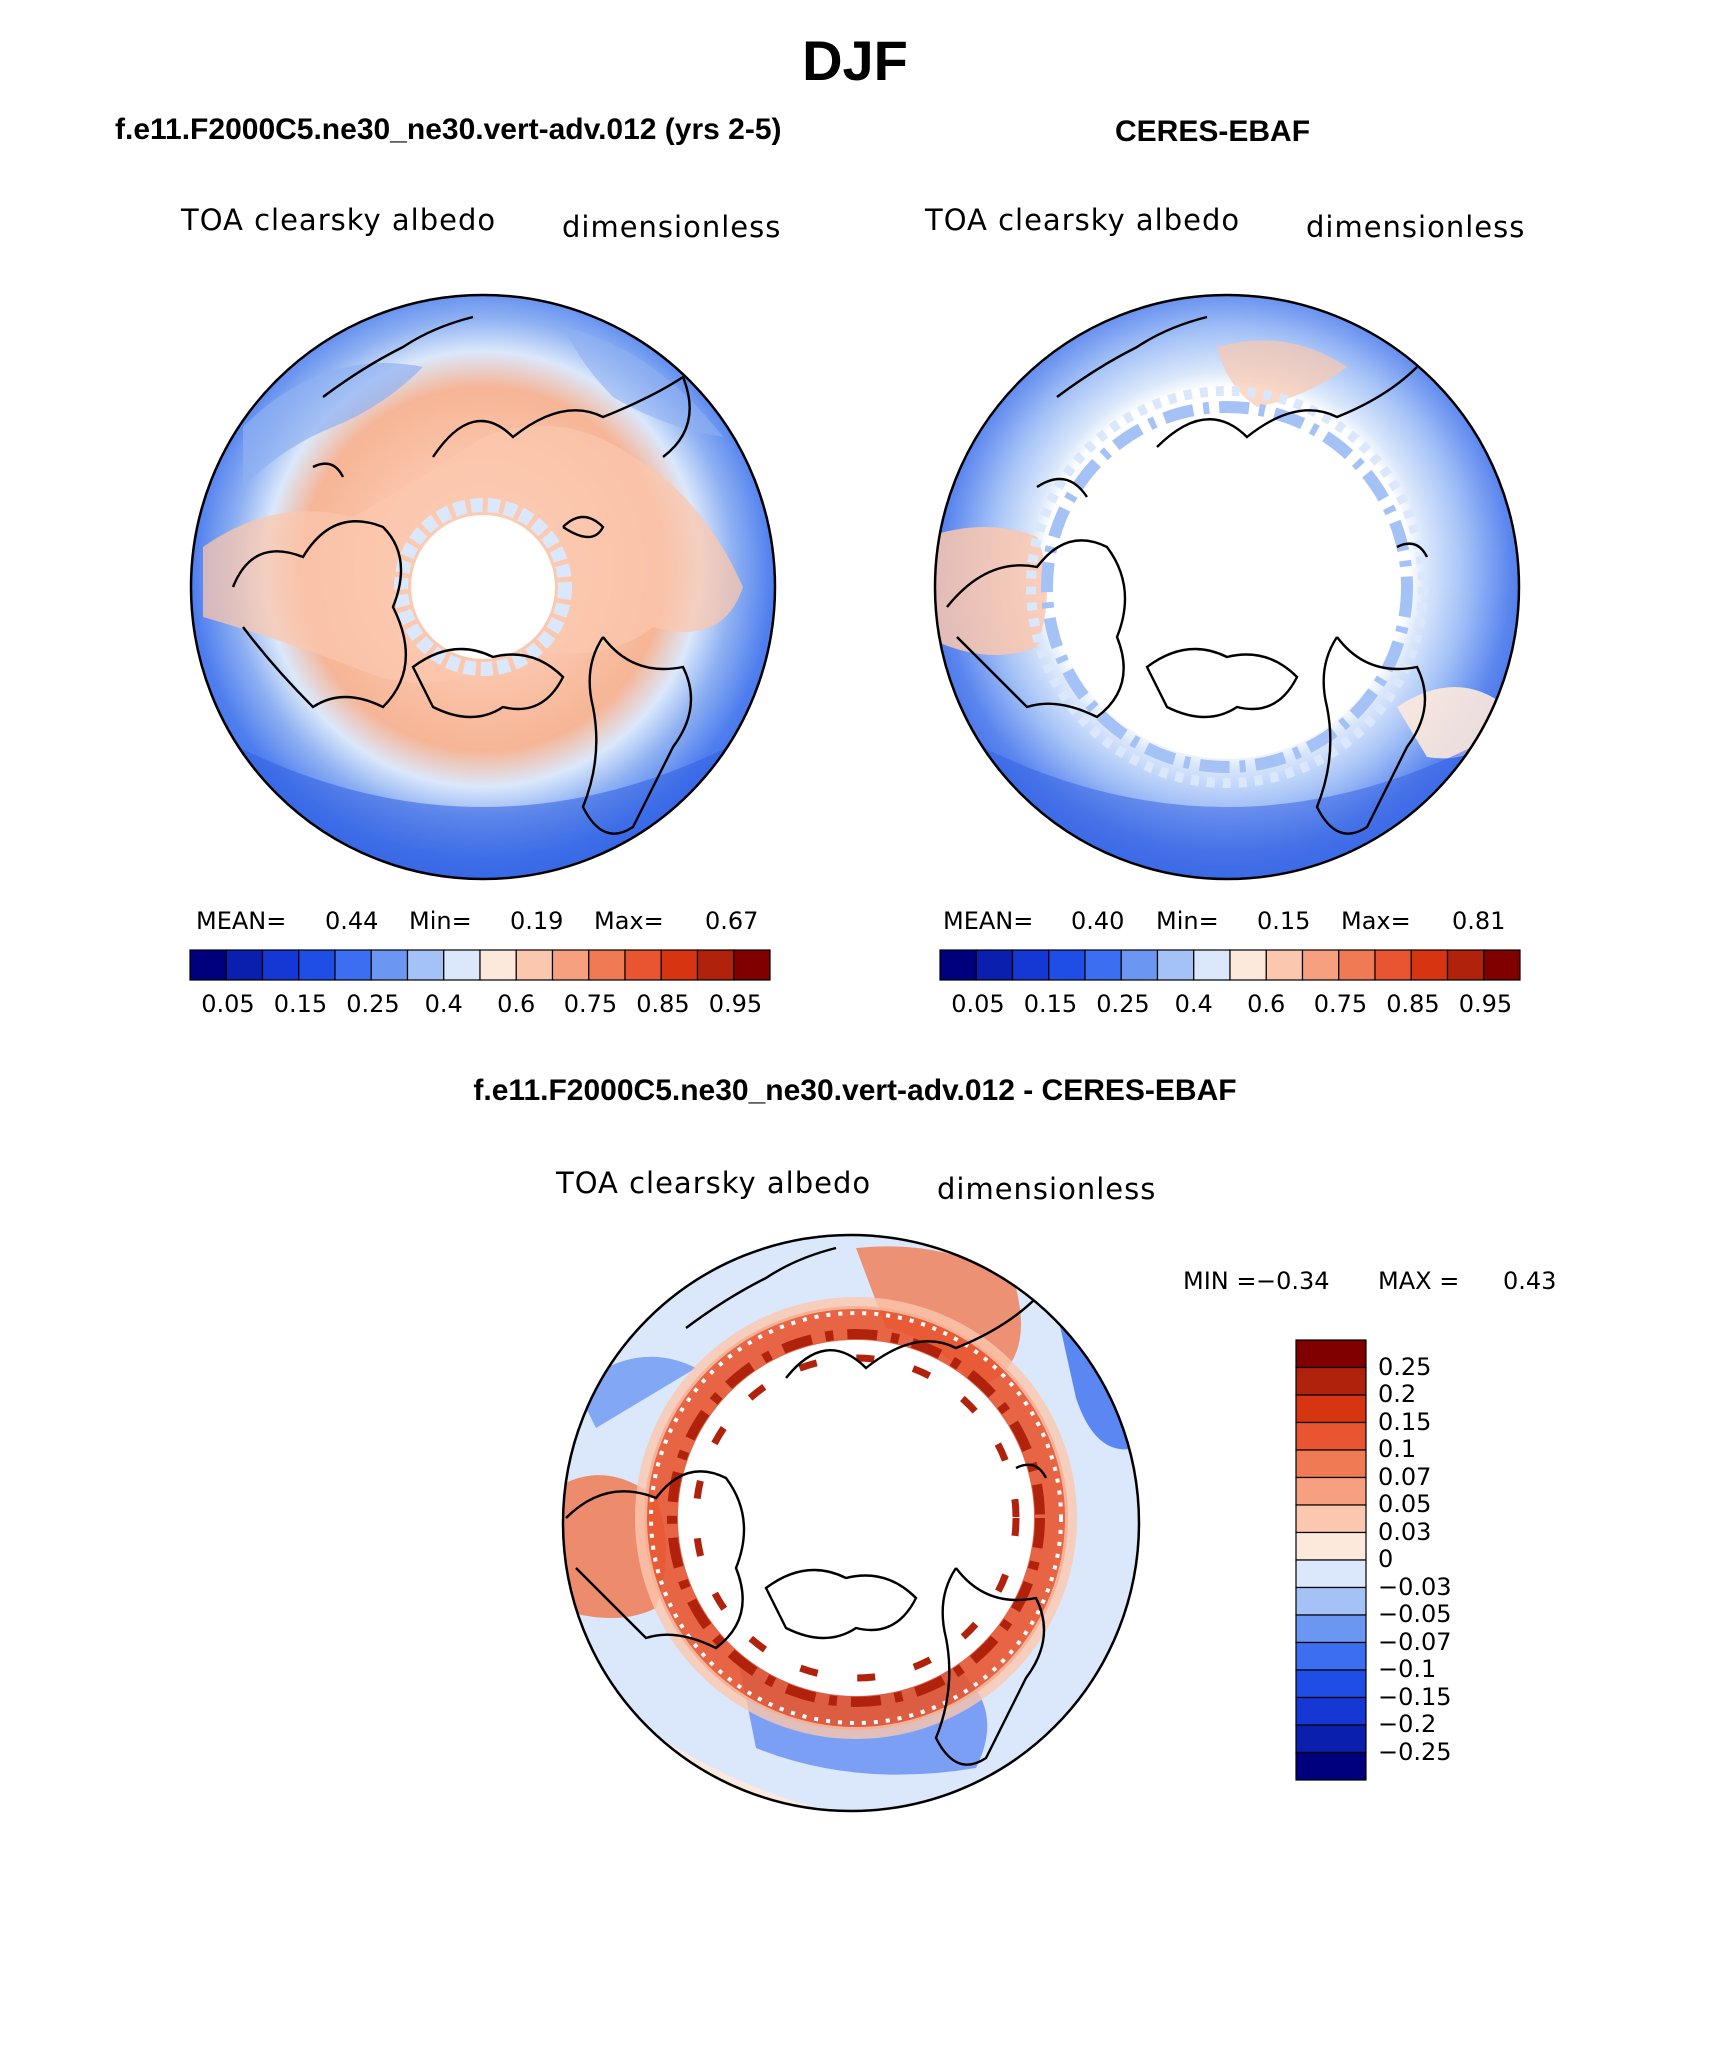  What do you see at coordinates (1405, 1531) in the screenshot?
I see `diff-colorbar-tick-label: 0.03` at bounding box center [1405, 1531].